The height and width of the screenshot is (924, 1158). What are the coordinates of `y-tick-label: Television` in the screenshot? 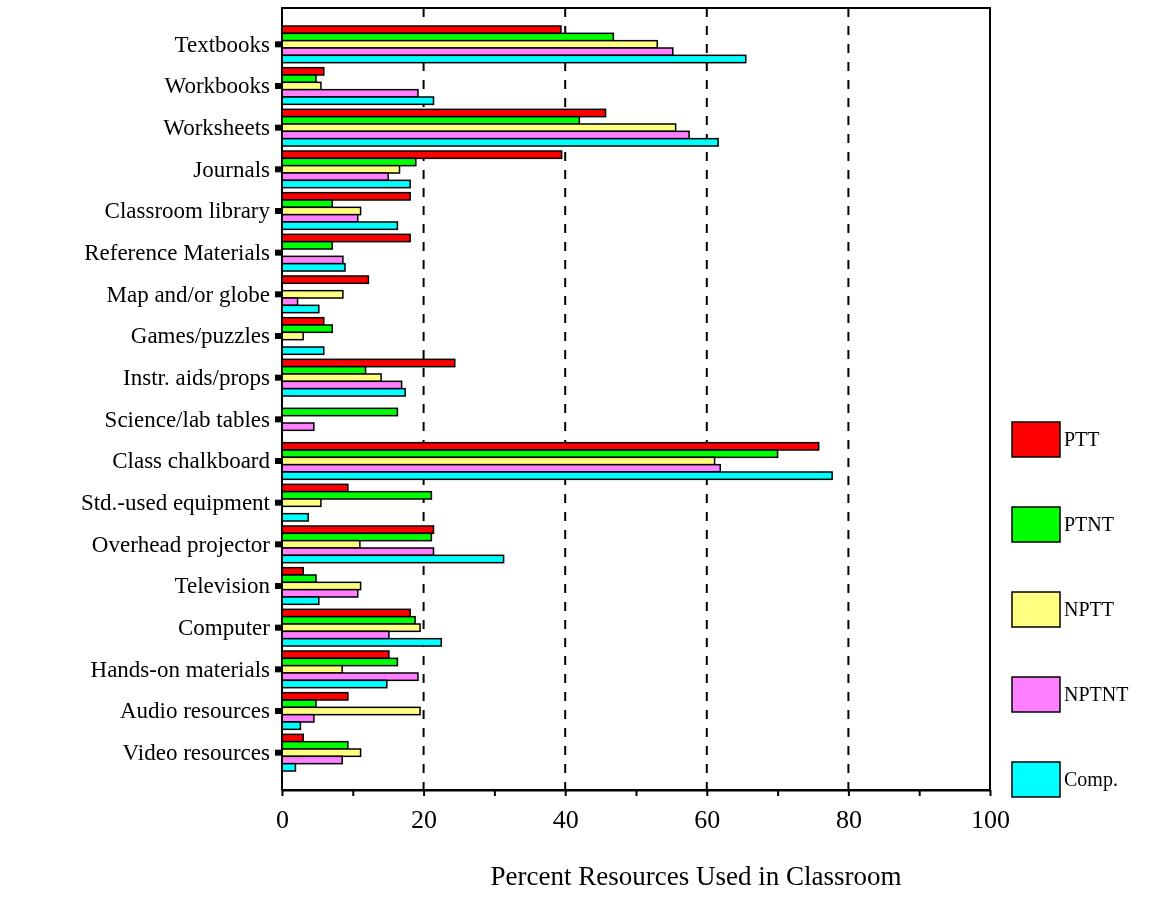 It's located at (222, 586).